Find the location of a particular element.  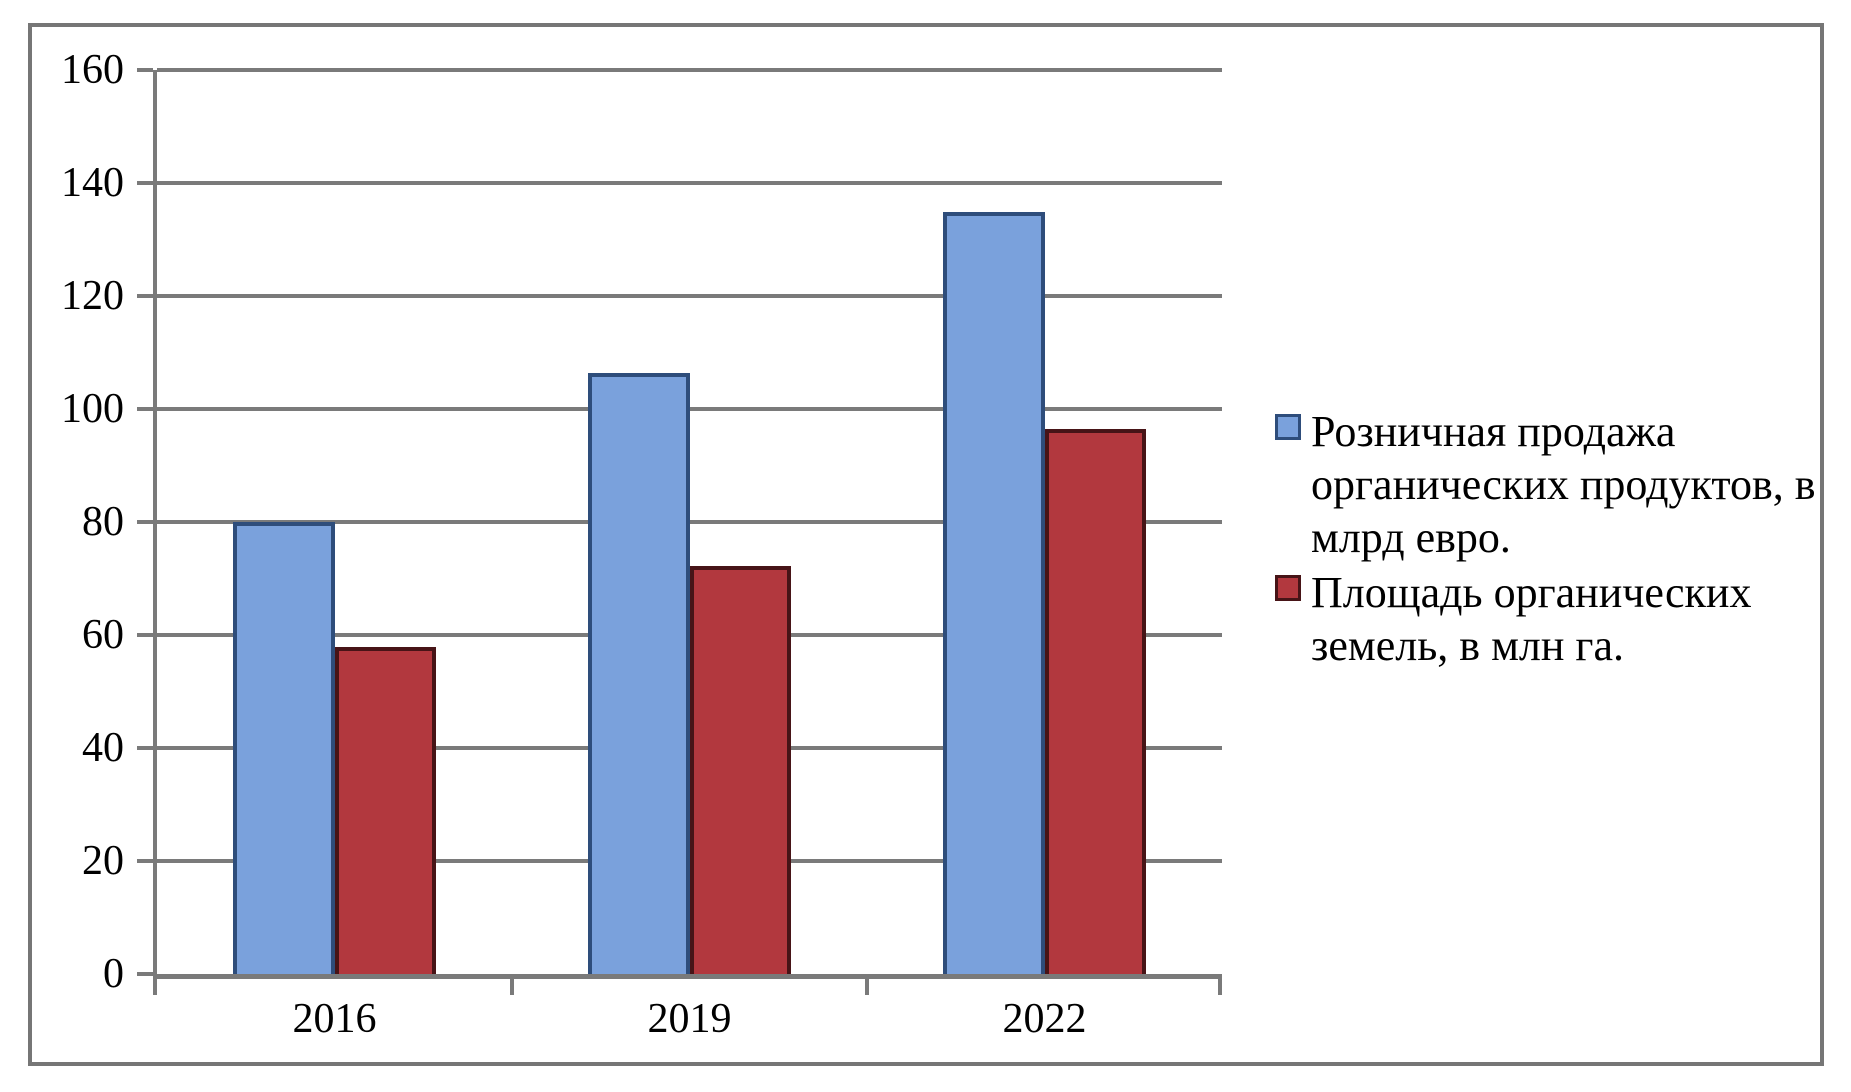

y-tick-label-80: 80 is located at coordinates (103, 522).